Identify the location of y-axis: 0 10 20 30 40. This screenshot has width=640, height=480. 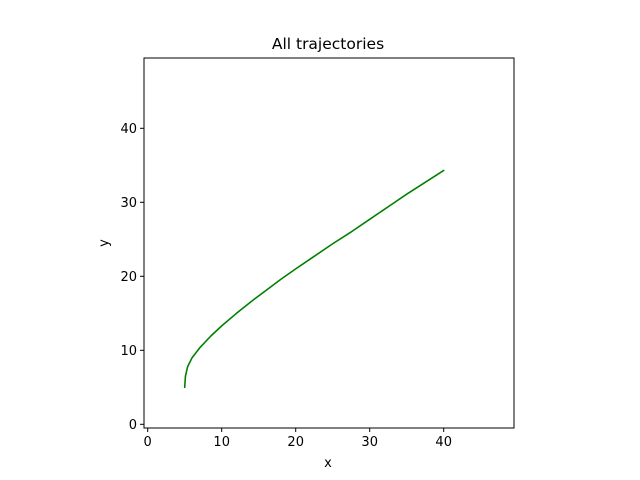
(132, 277).